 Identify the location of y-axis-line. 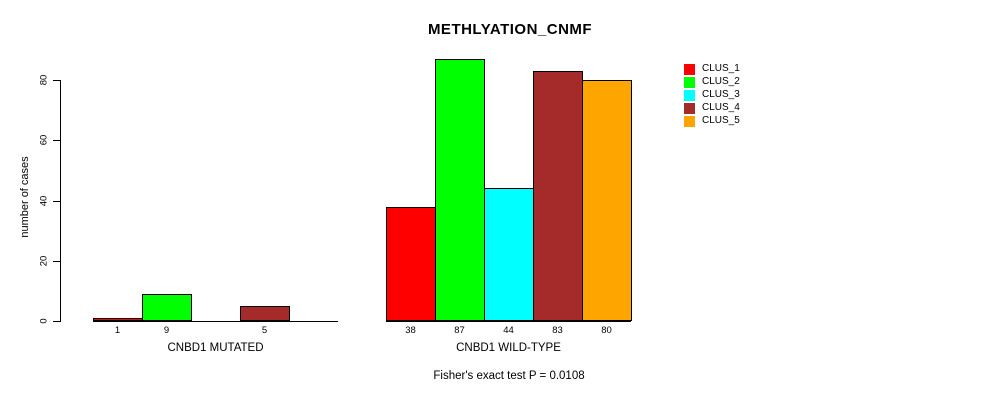
(60, 201).